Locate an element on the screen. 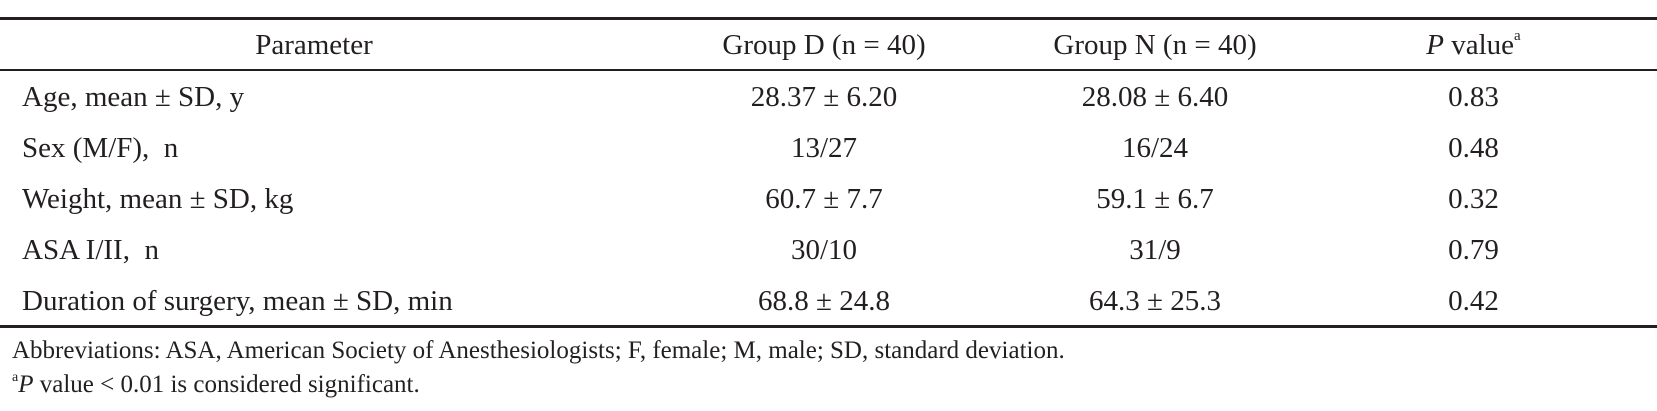 The image size is (1657, 411). cell-parameter: Sex (M/F), n is located at coordinates (100, 148).